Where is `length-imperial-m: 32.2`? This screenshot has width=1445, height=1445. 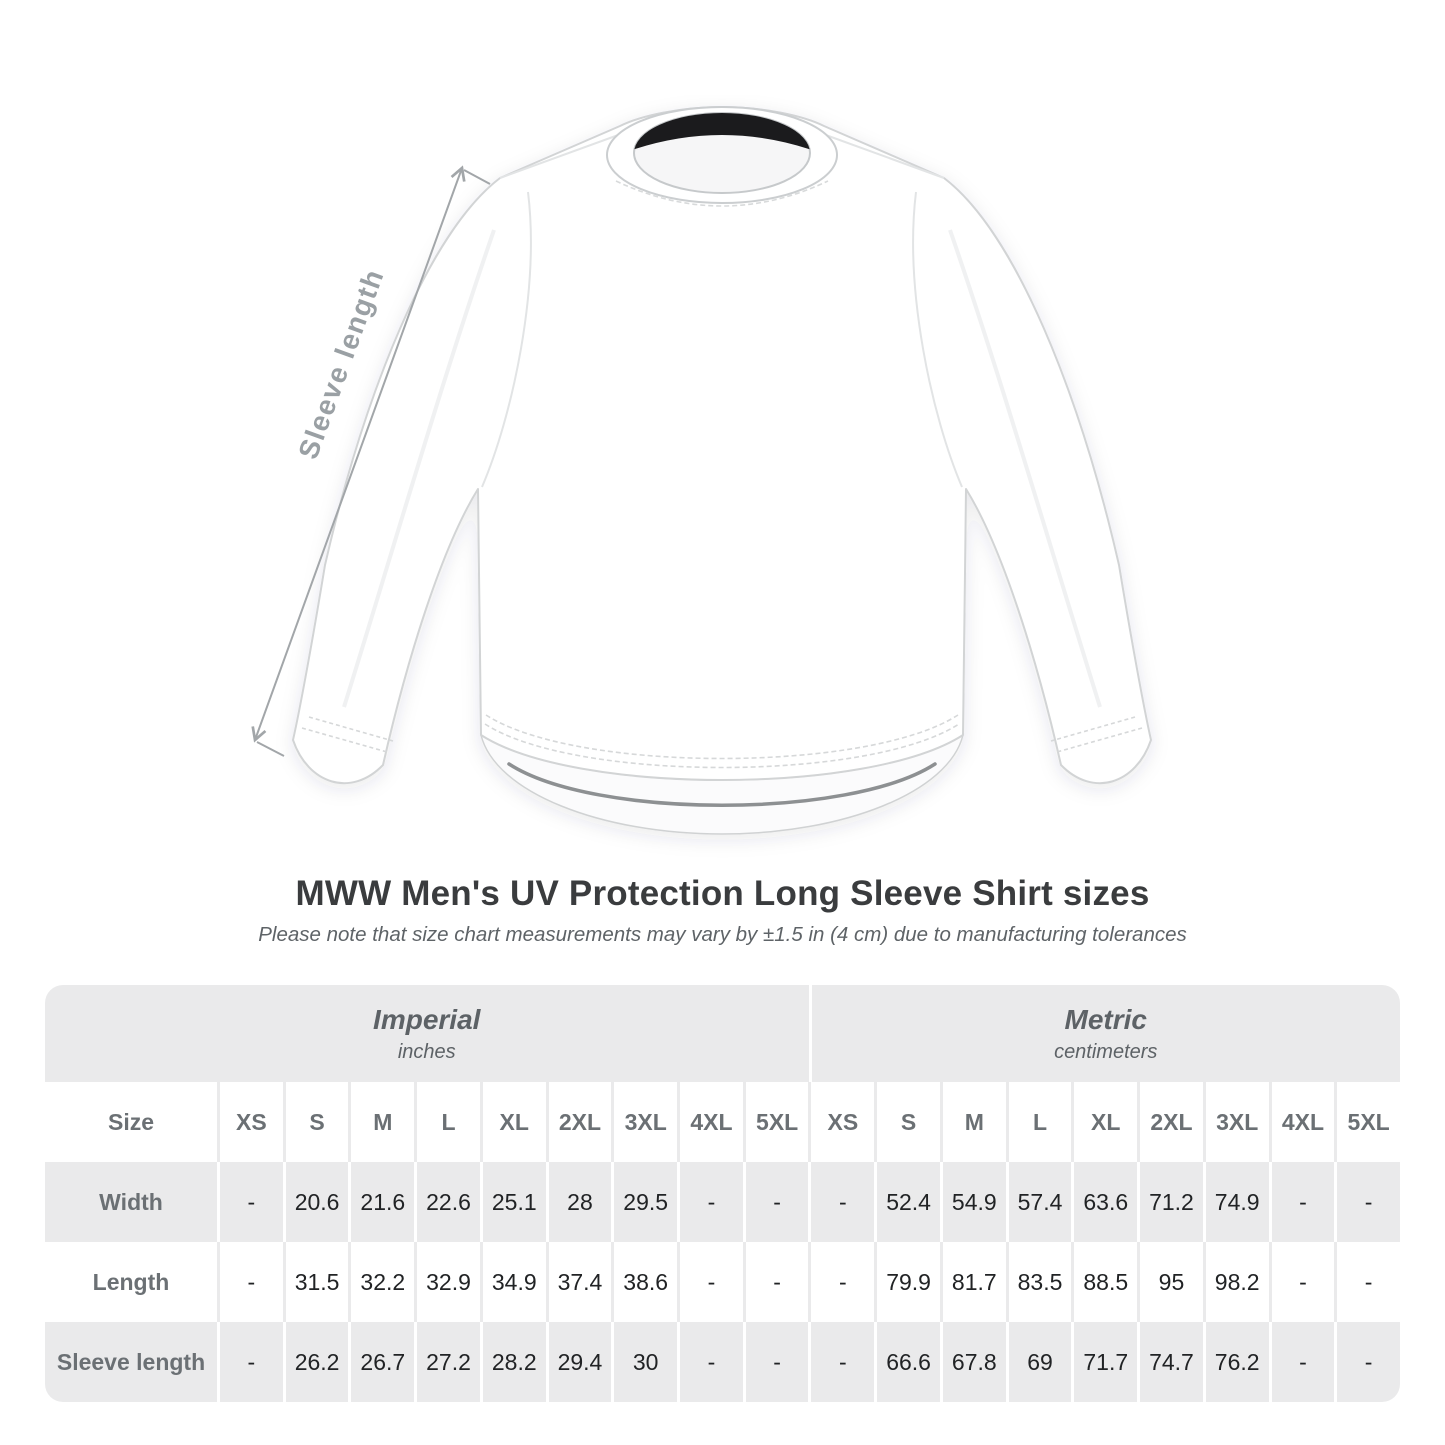 length-imperial-m: 32.2 is located at coordinates (381, 1282).